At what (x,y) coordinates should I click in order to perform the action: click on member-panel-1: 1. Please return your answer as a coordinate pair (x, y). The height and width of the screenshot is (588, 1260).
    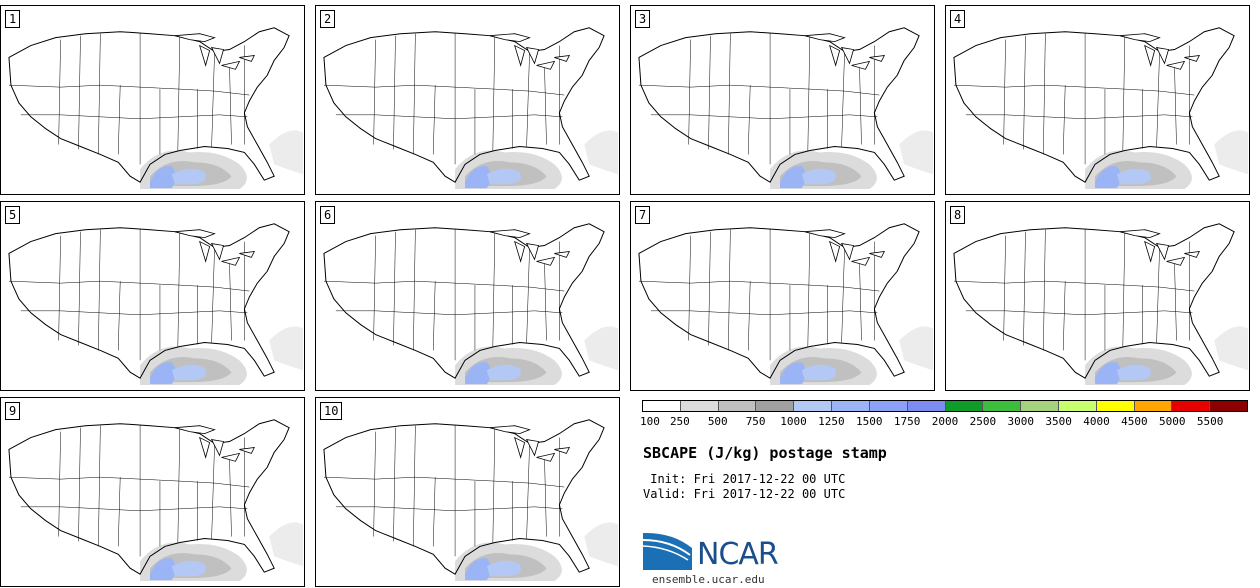
    Looking at the image, I should click on (152, 100).